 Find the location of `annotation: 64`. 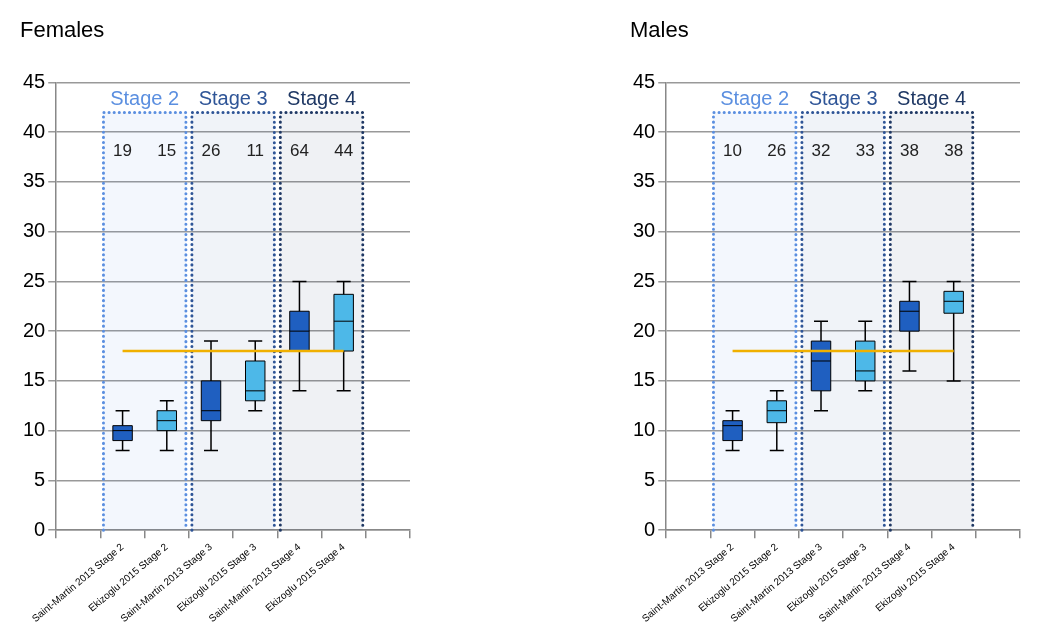

annotation: 64 is located at coordinates (299, 151).